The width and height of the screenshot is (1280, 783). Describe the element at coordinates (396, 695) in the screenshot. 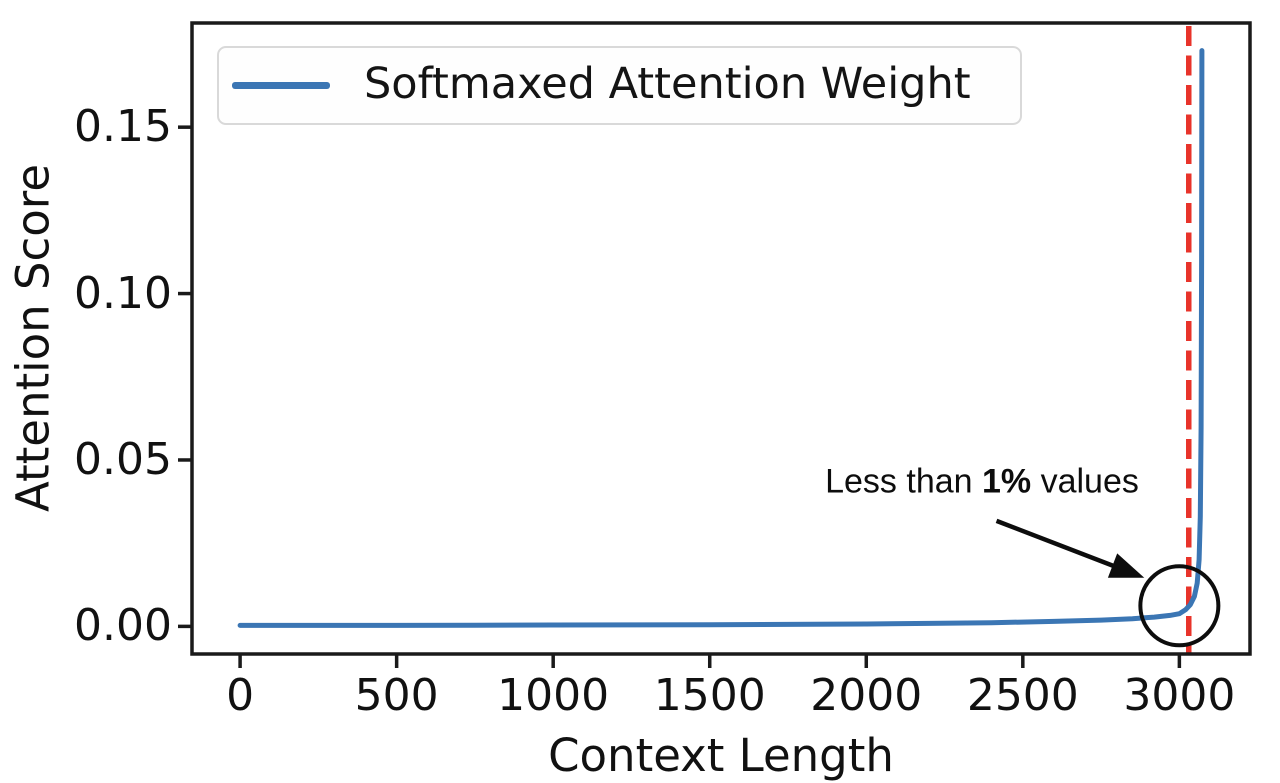

I see `x-tick-label: 500` at that location.